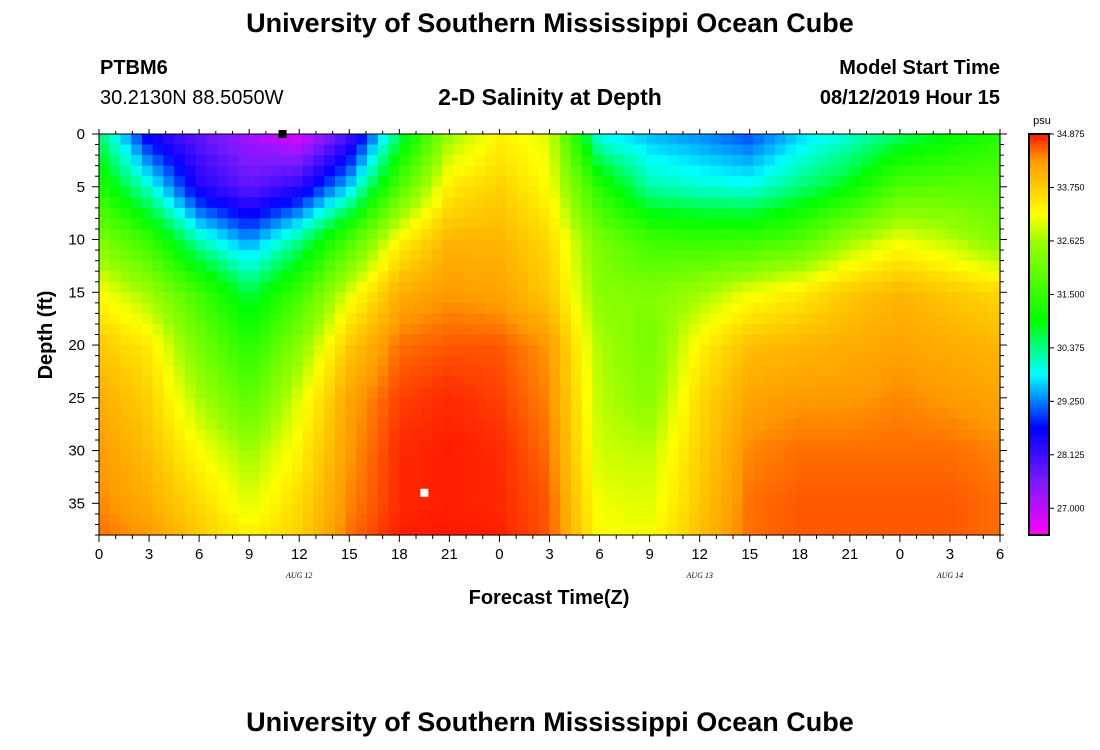  I want to click on x-tick-label: 21, so click(449, 554).